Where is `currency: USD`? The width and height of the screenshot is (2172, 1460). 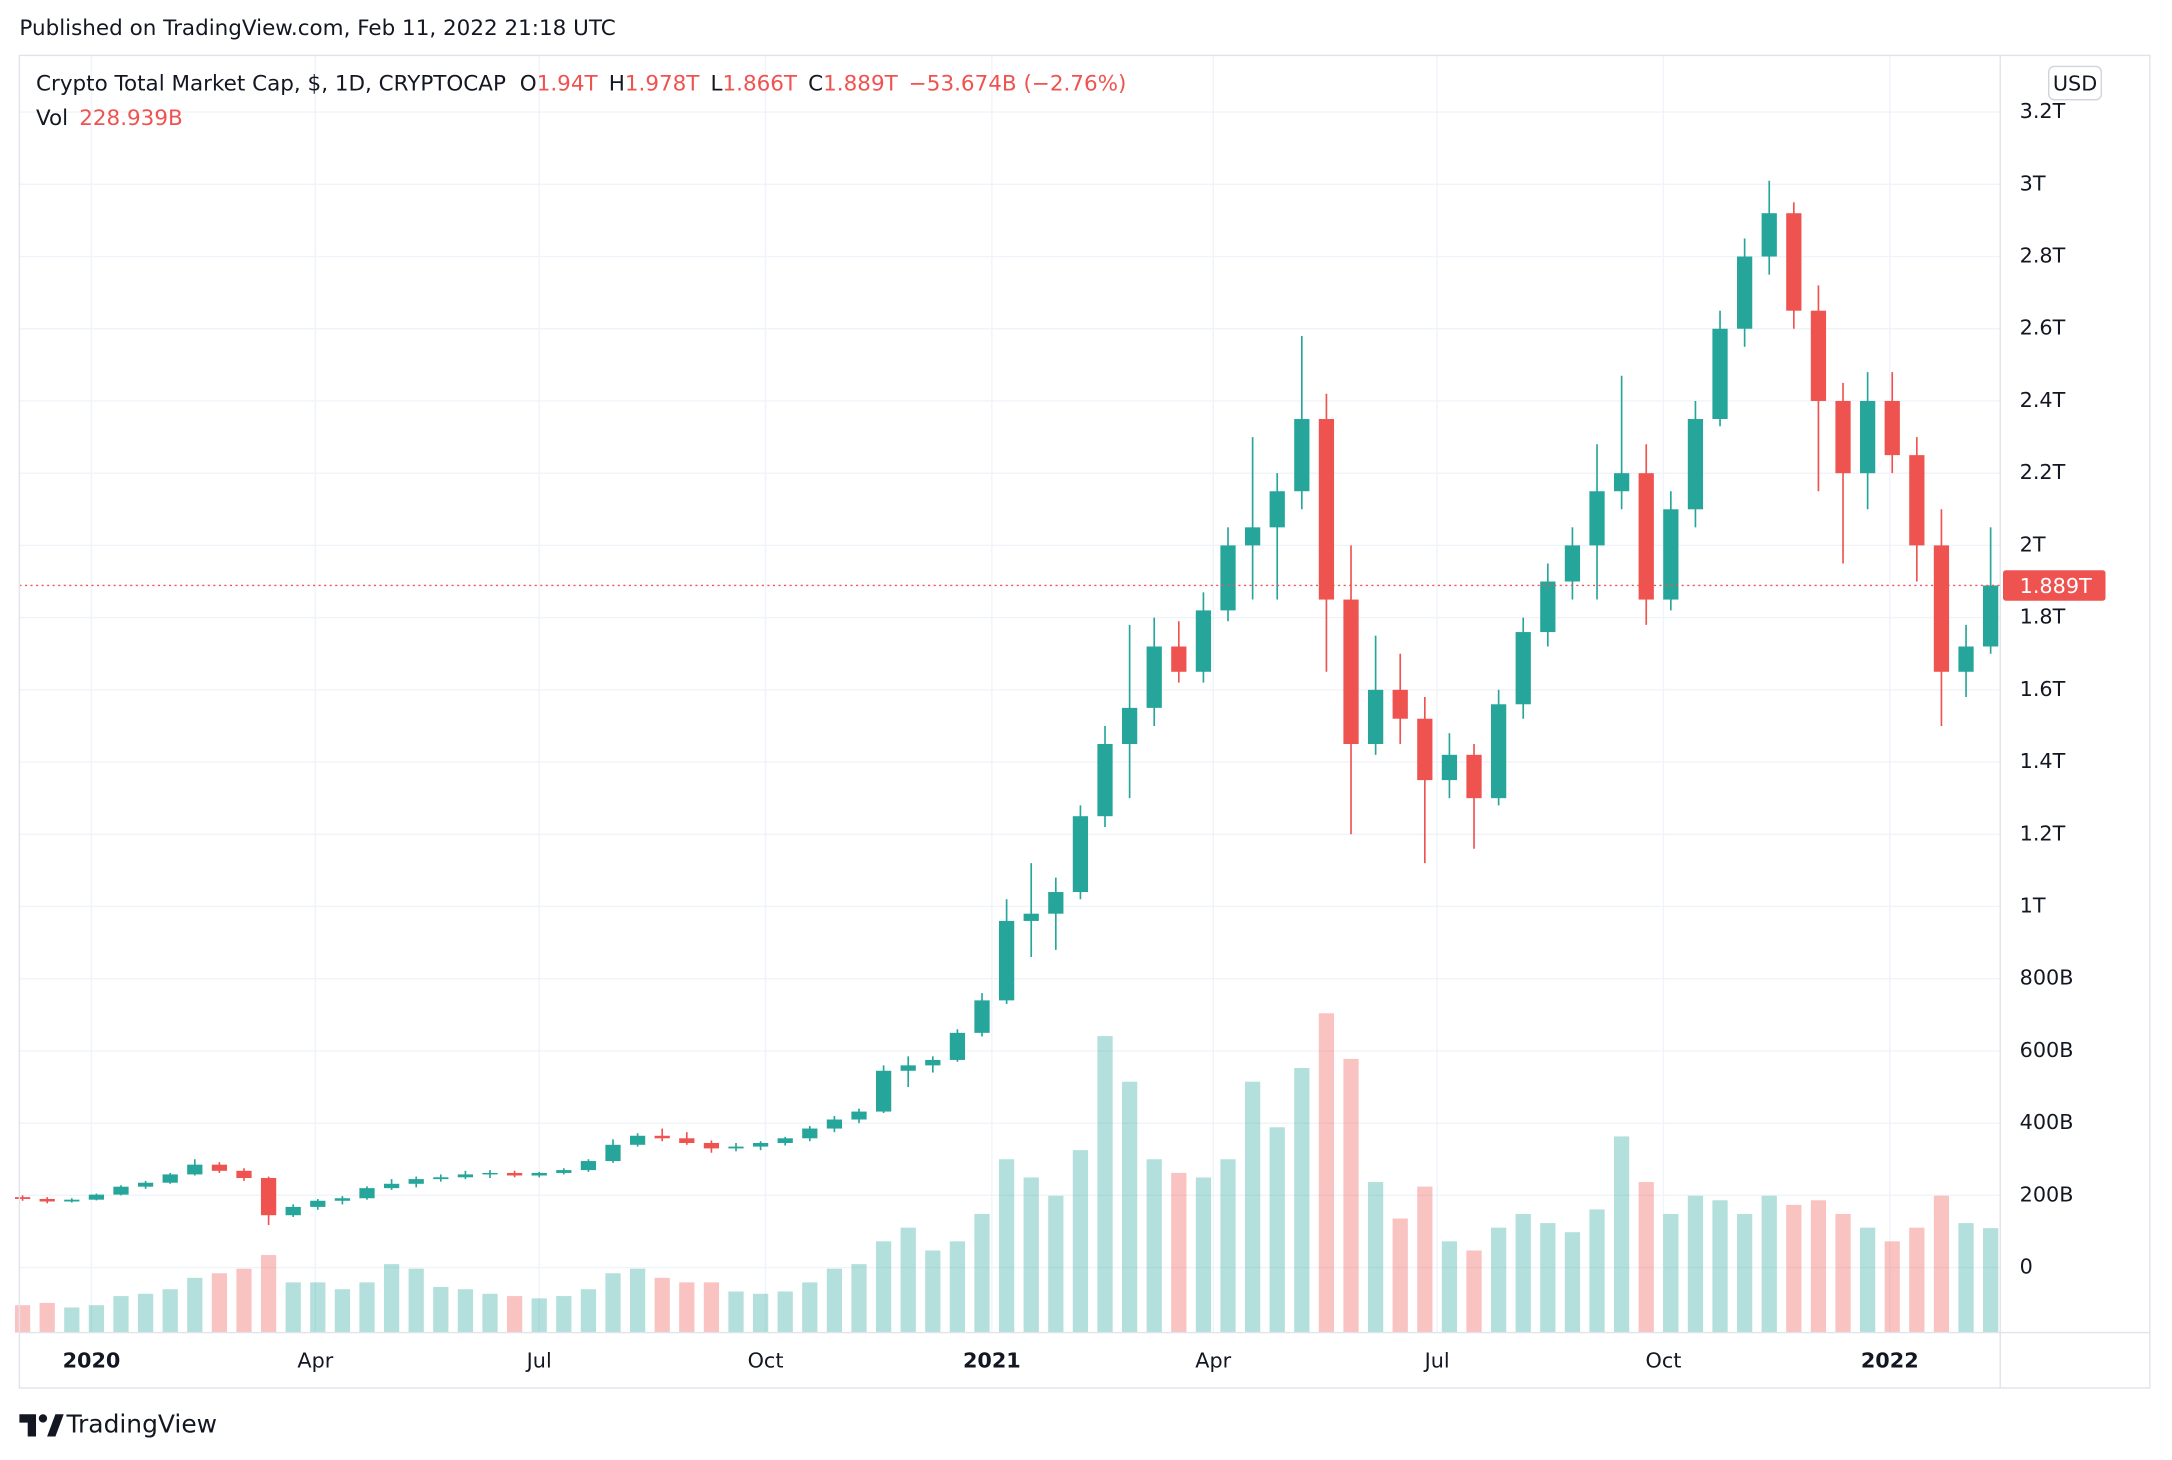
currency: USD is located at coordinates (2075, 83).